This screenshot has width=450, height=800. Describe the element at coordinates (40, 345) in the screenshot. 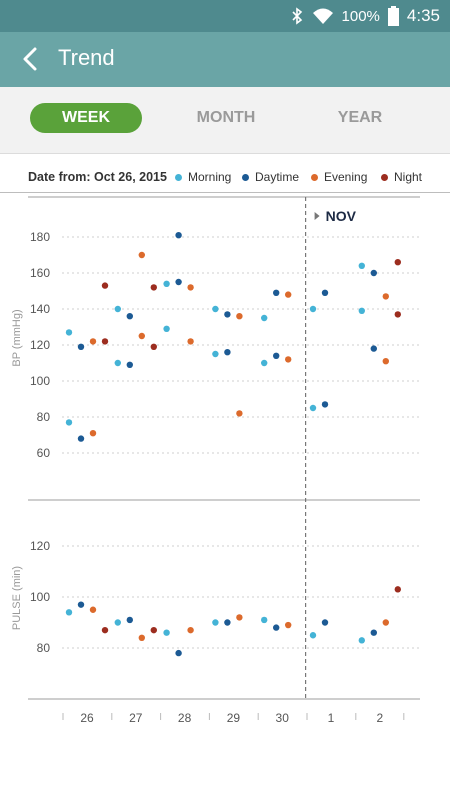

I see `bp-tick-label: 120` at that location.